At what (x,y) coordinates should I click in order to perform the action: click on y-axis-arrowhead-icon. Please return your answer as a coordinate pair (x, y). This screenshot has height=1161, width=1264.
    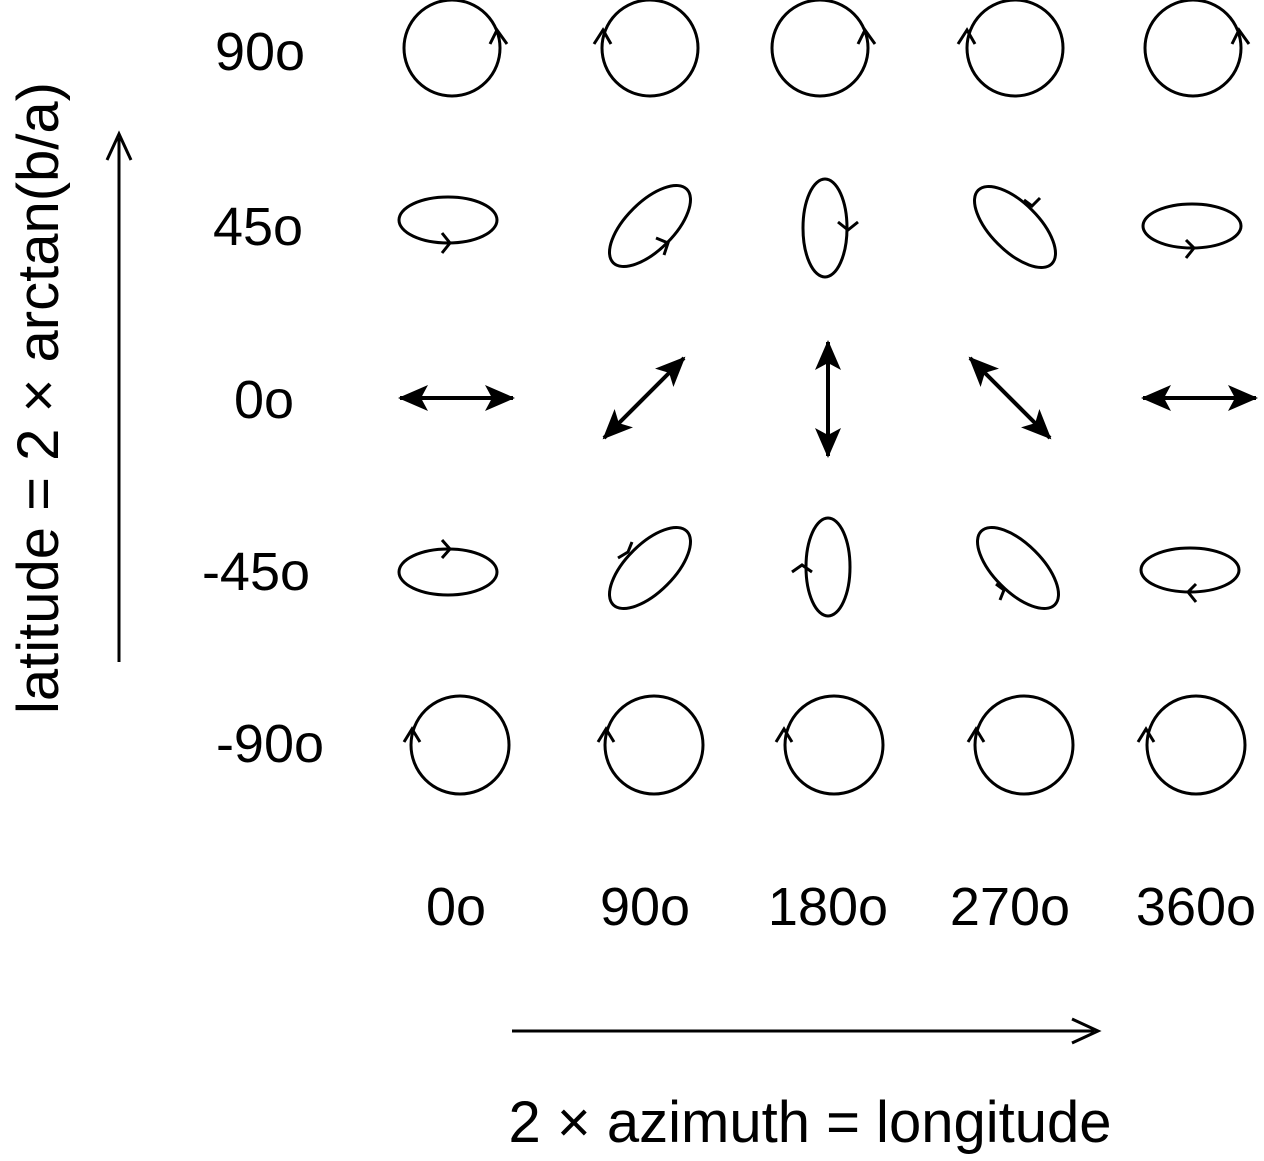
    Looking at the image, I should click on (119, 145).